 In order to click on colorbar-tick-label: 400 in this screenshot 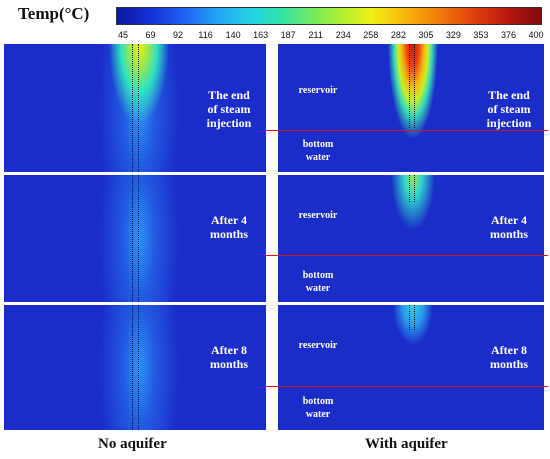, I will do `click(536, 35)`.